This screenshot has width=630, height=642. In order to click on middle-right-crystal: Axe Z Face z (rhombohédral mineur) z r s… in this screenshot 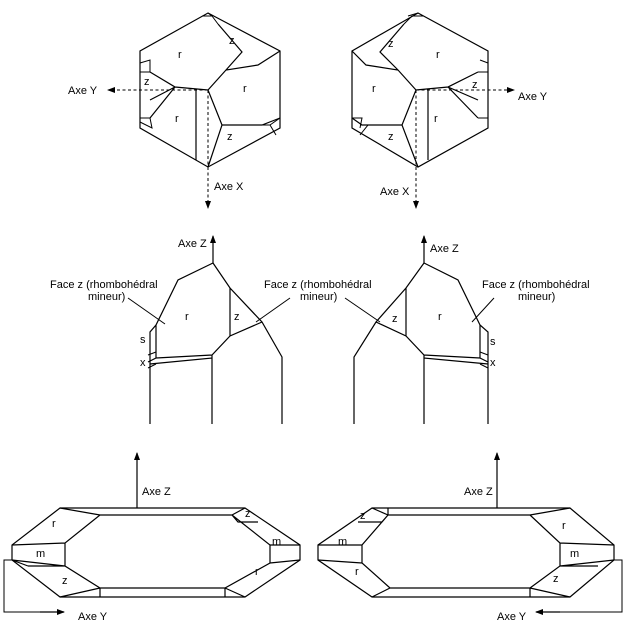, I will do `click(467, 329)`.